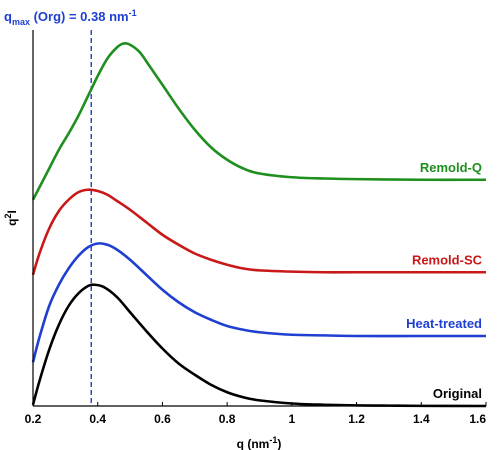 The height and width of the screenshot is (450, 499). I want to click on series-label-remold-q: Remold-Q, so click(451, 167).